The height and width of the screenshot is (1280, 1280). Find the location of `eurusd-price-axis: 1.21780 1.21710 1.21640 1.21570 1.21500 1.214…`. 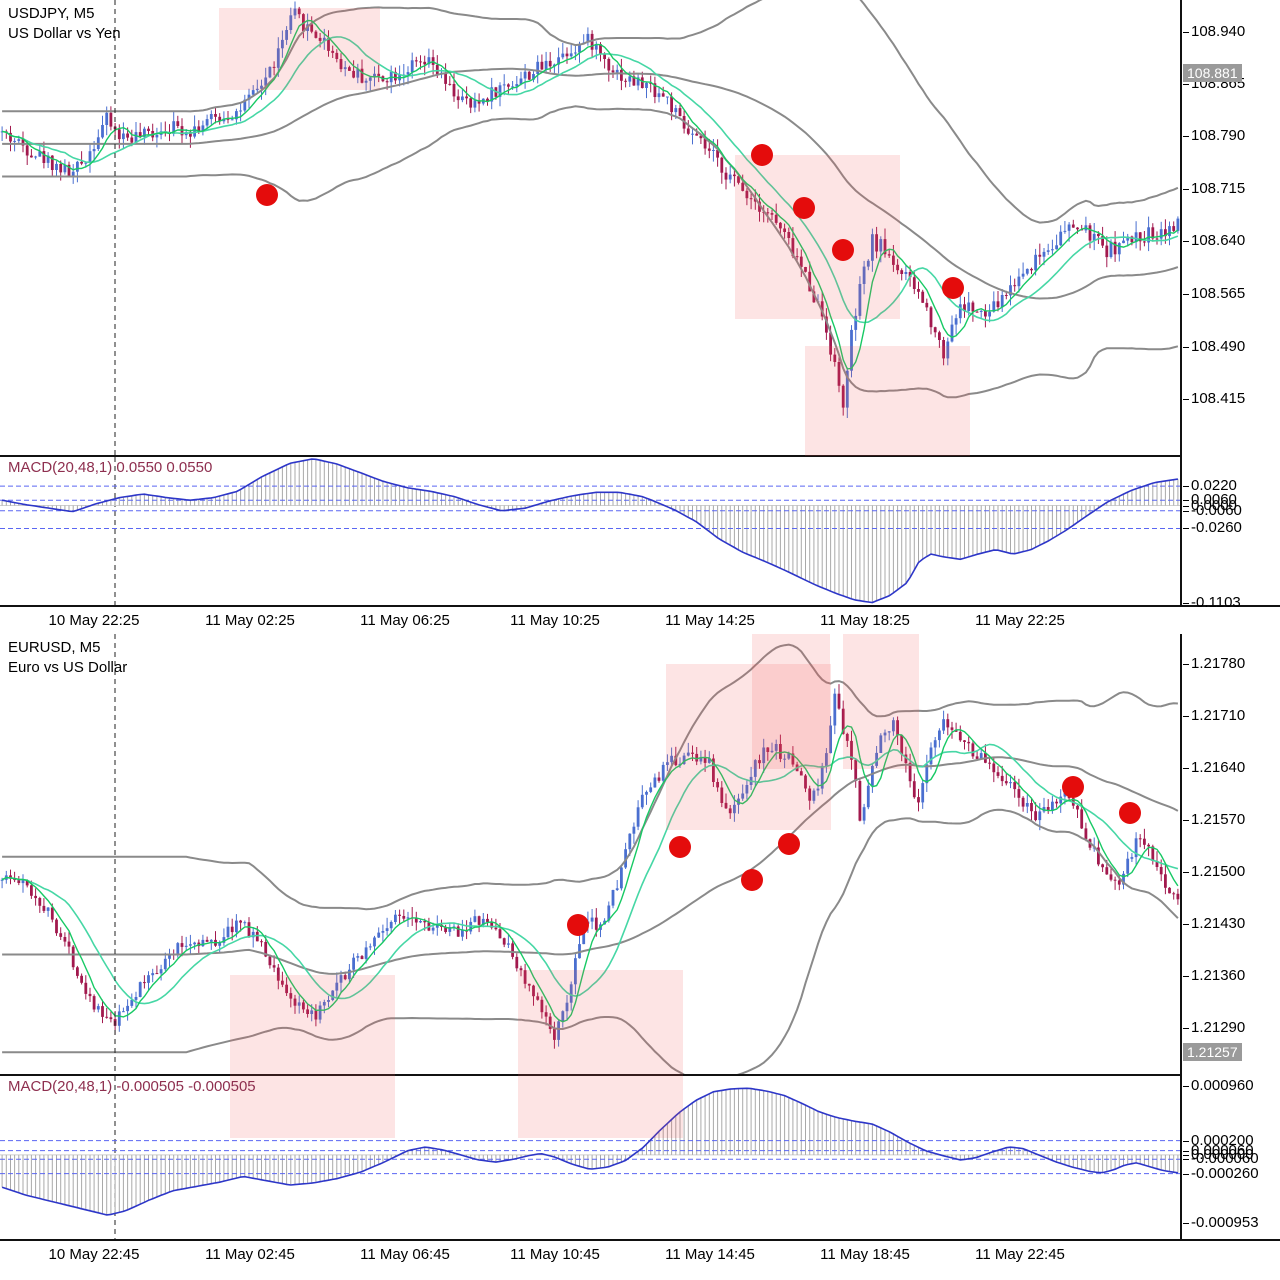

eurusd-price-axis: 1.21780 1.21710 1.21640 1.21570 1.21500 1.214… is located at coordinates (1230, 936).